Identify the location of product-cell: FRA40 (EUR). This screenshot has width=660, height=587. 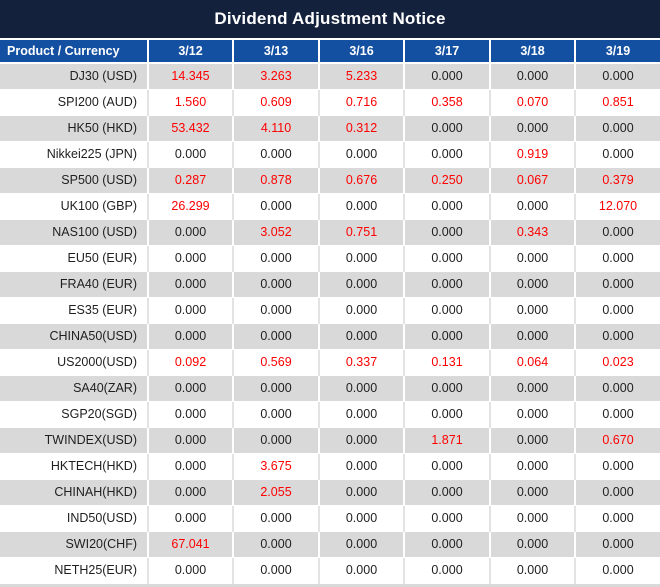
(74, 284).